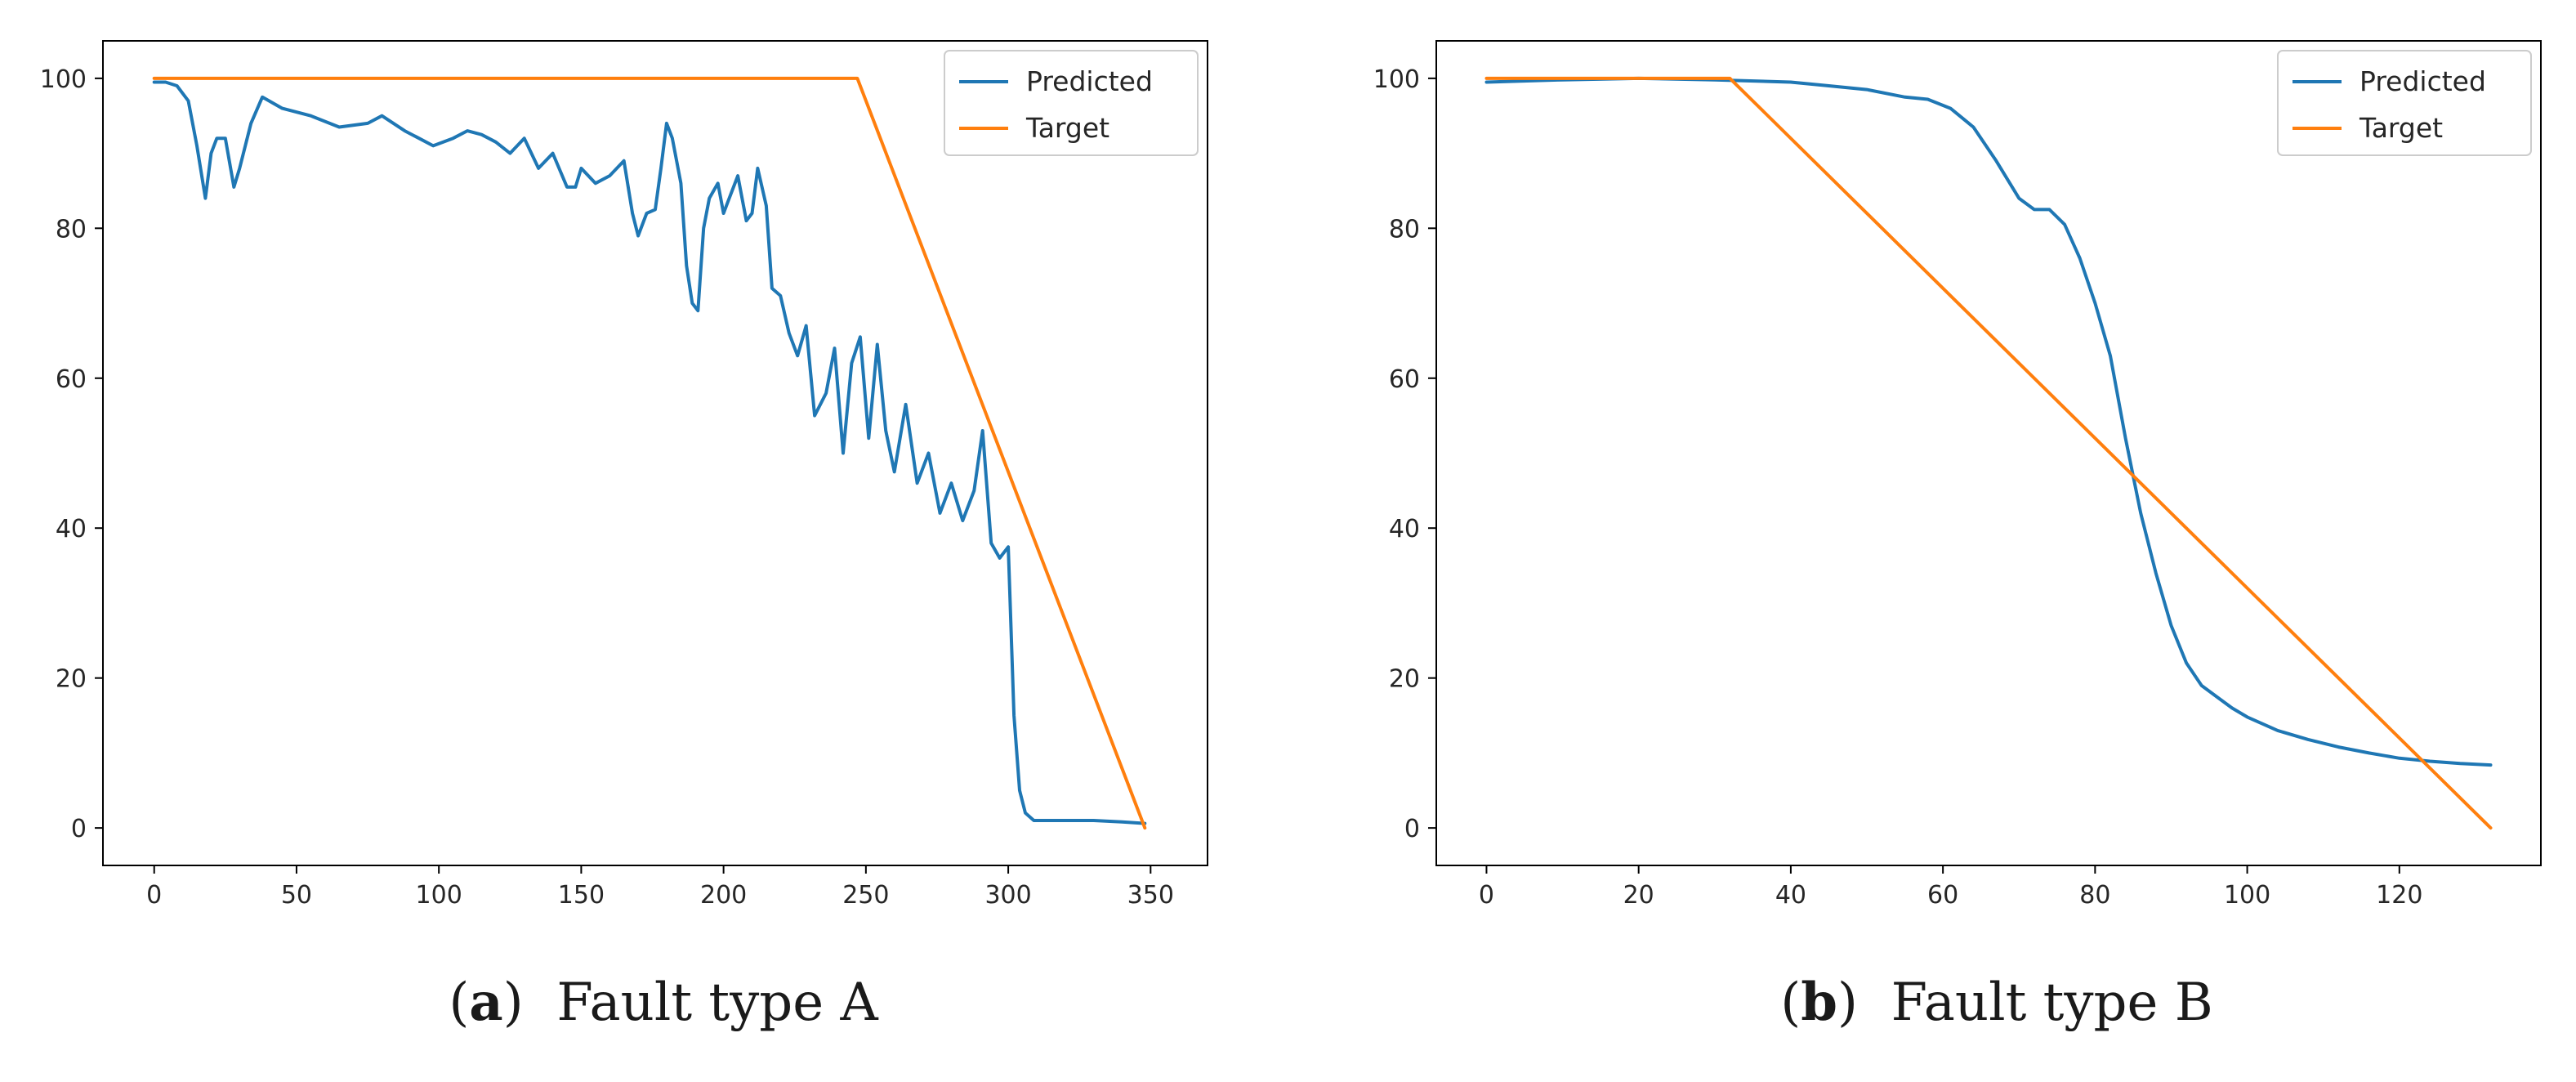 This screenshot has height=1082, width=2576. I want to click on x-tick-label: 120, so click(2399, 896).